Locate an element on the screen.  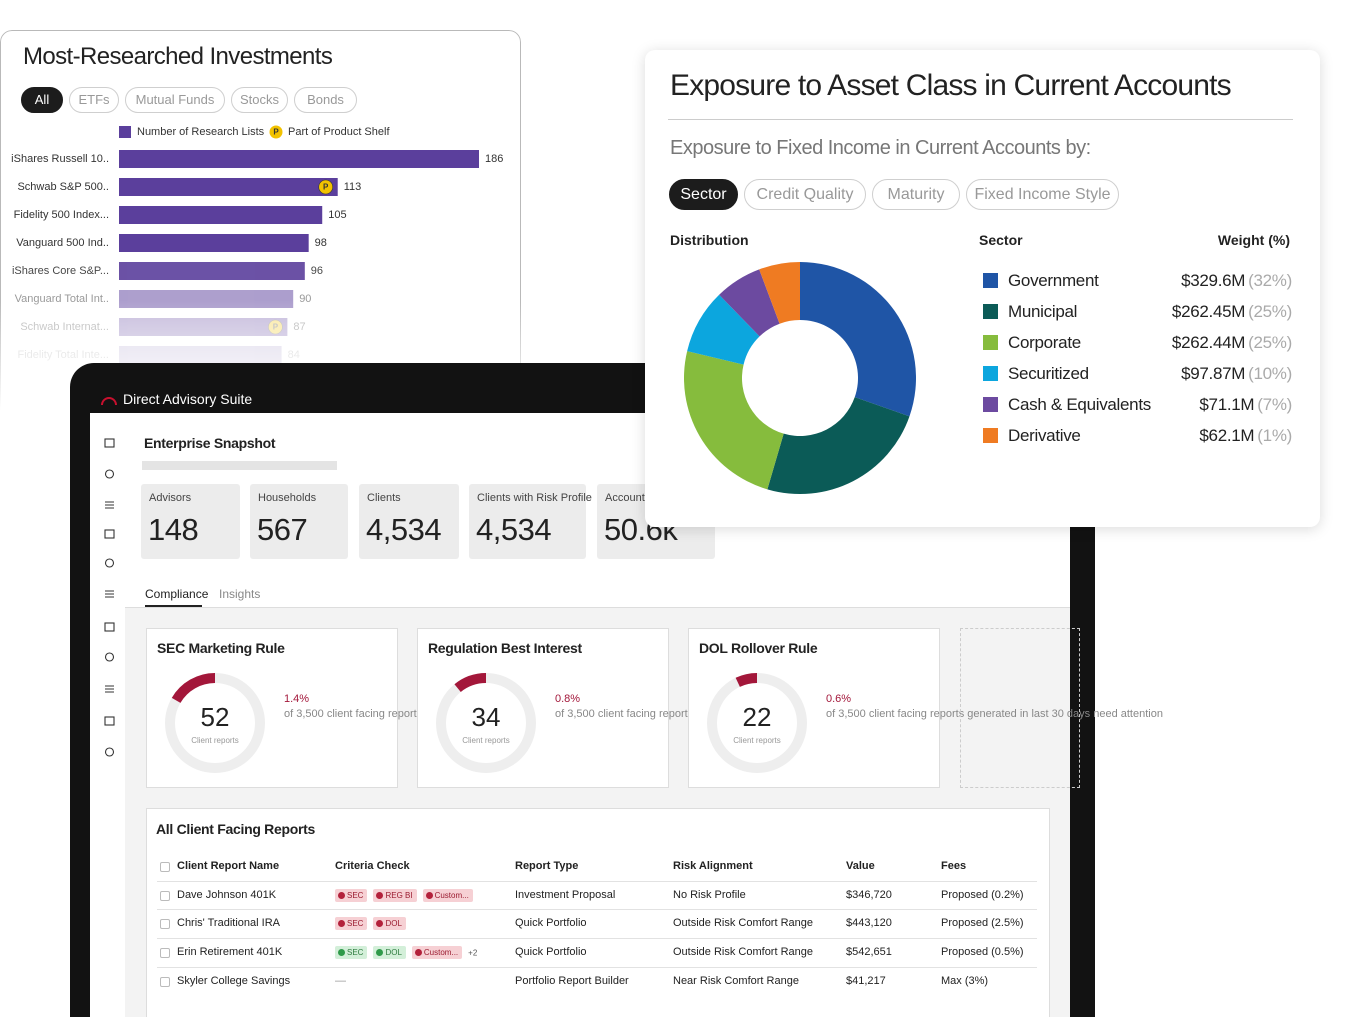
graphic: 22 Client reports is located at coordinates (757, 723).